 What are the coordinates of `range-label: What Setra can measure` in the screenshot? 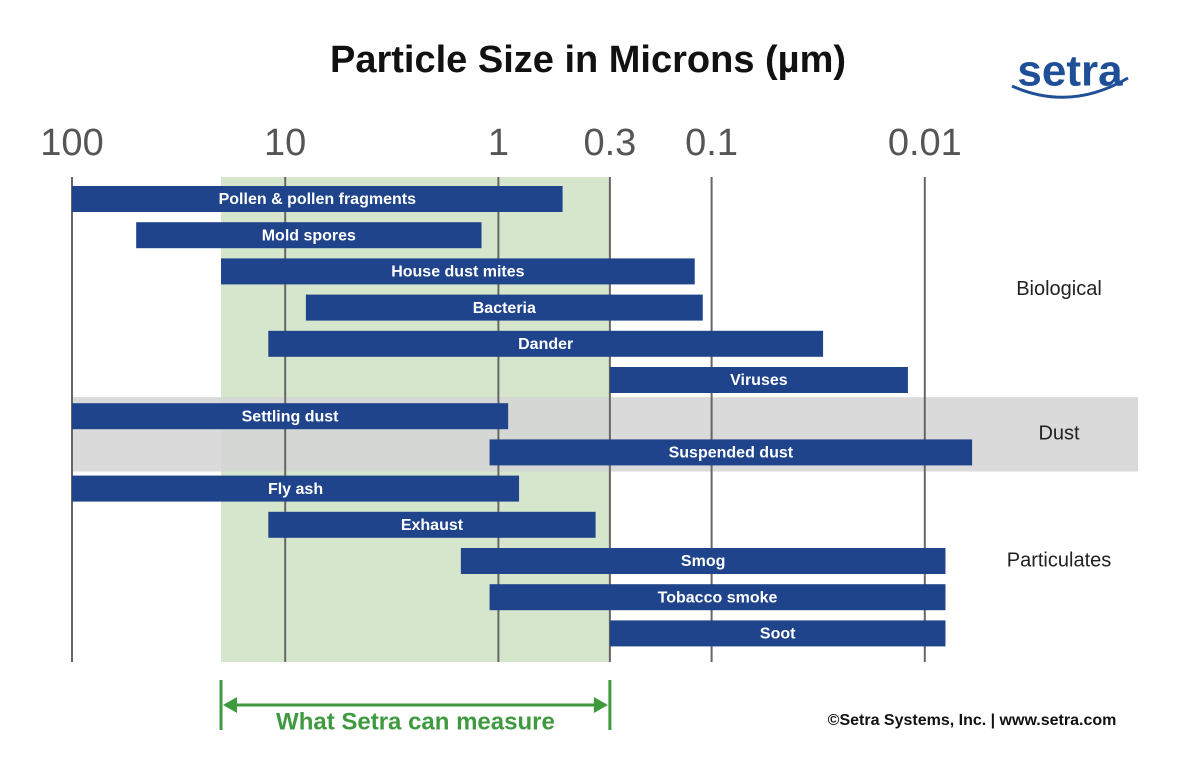 It's located at (415, 721).